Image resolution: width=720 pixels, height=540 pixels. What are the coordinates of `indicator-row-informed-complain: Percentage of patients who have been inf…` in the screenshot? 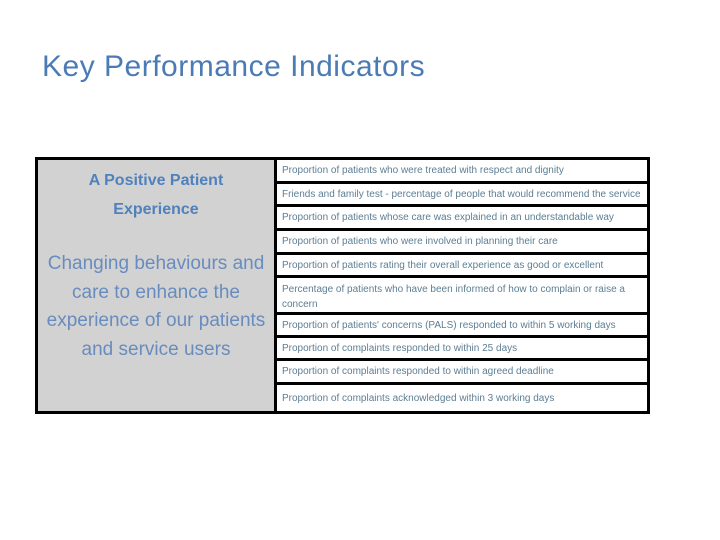 It's located at (462, 296).